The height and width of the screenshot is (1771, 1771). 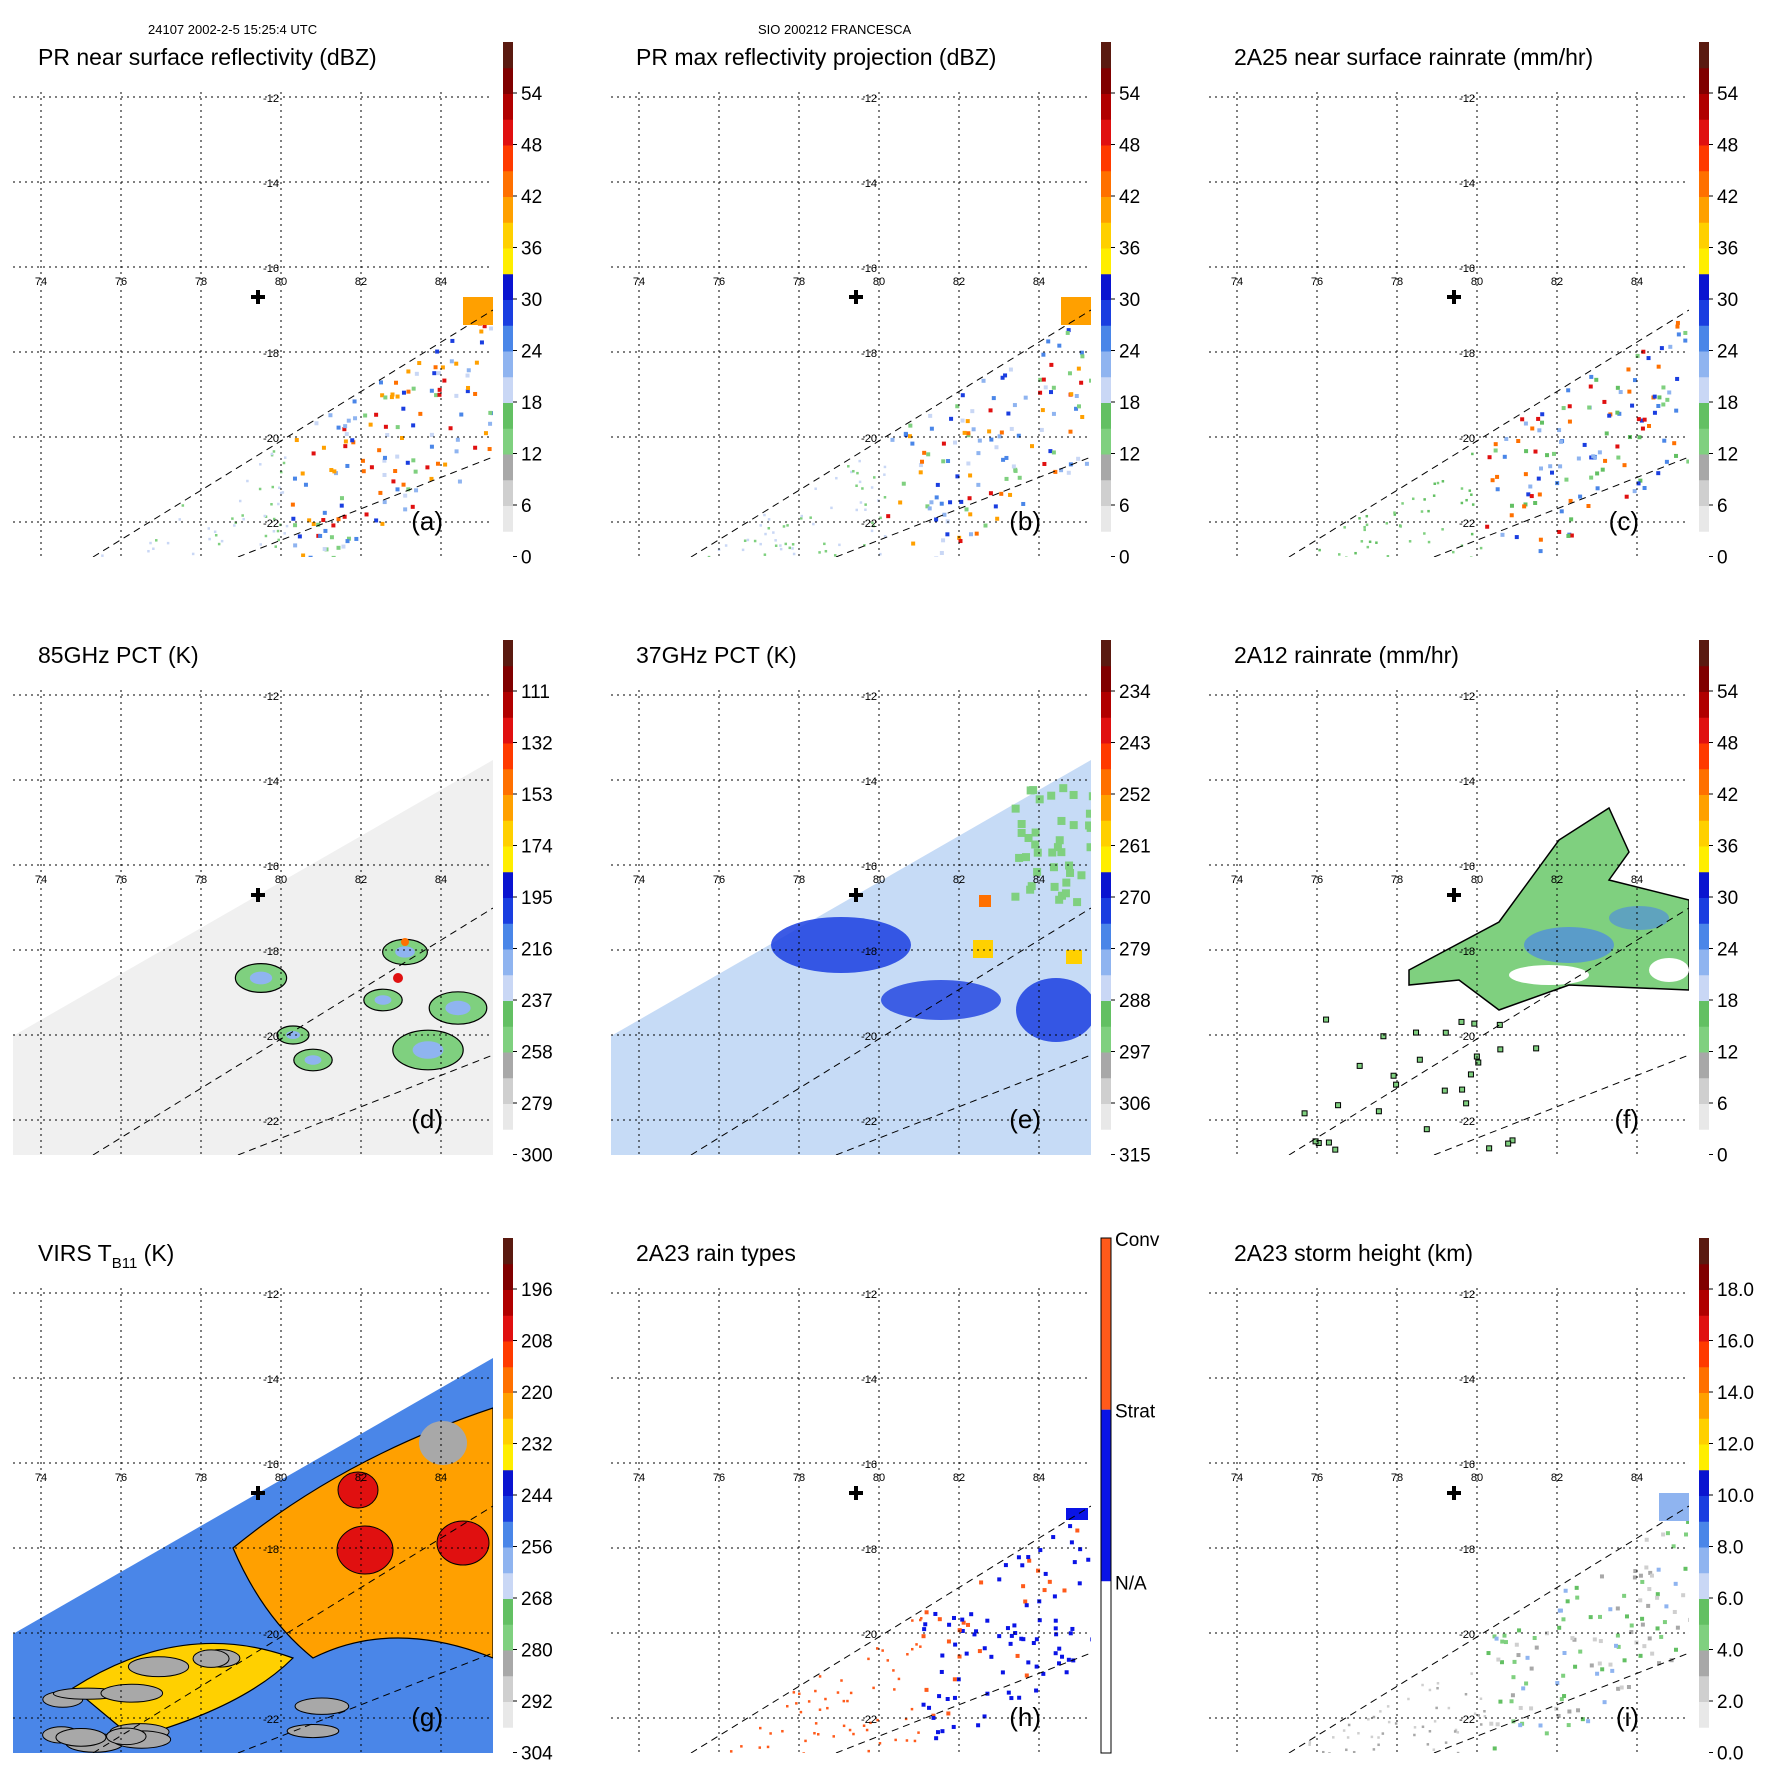 I want to click on echo-peak, so click(x=398, y=978).